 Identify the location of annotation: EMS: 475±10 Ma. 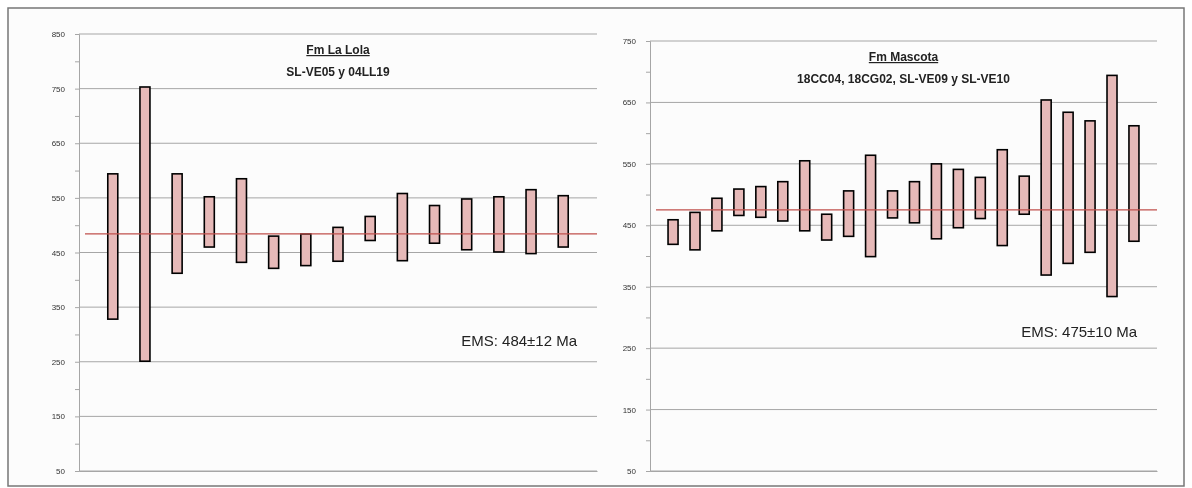
(1079, 331).